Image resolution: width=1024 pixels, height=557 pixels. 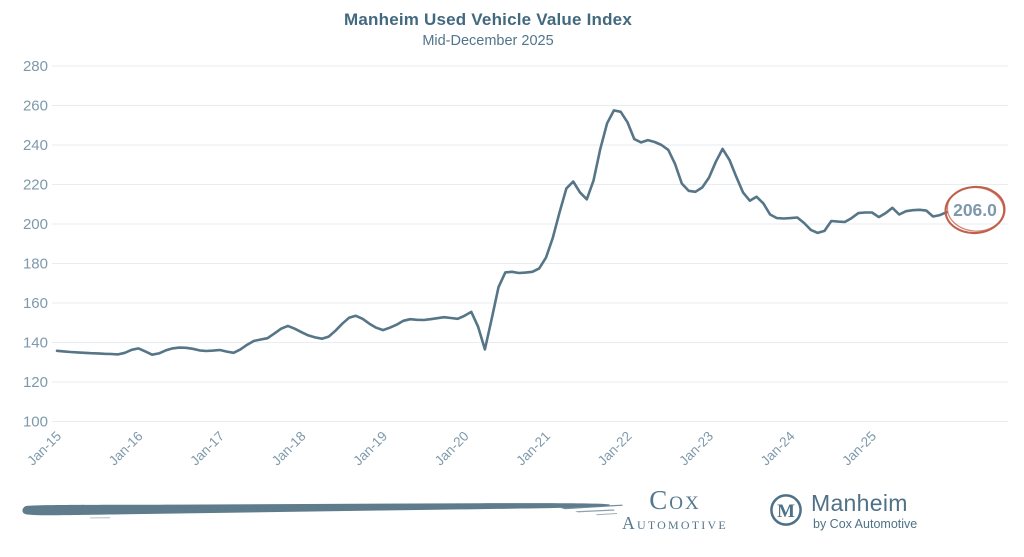 I want to click on svg-text: M, so click(x=786, y=511).